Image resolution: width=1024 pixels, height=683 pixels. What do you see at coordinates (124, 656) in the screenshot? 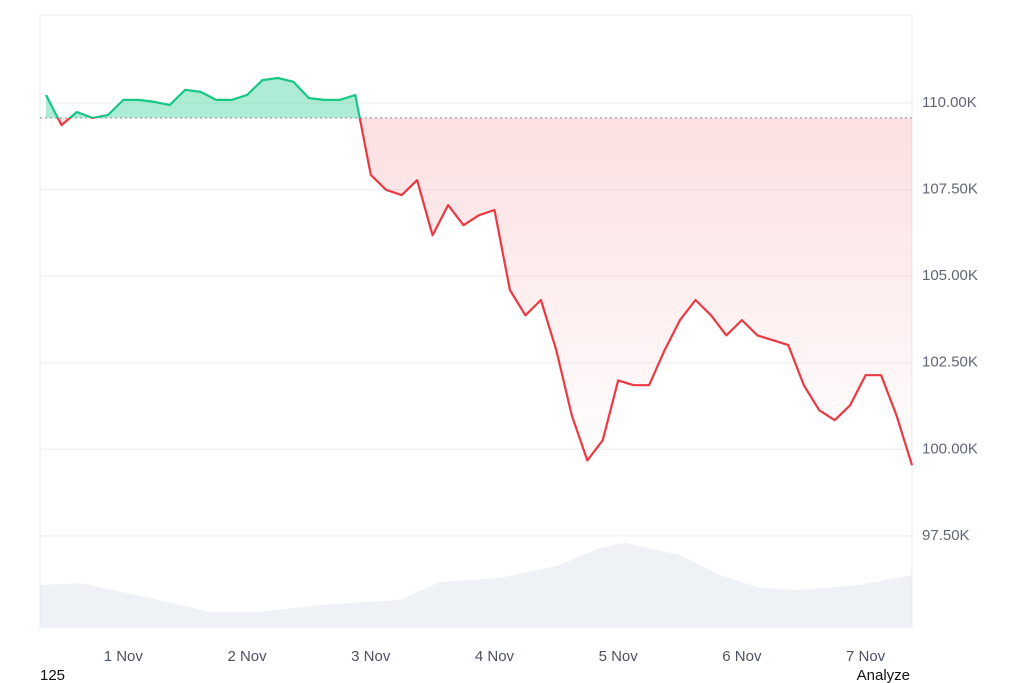
I see `x-tick-label: 1 Nov` at bounding box center [124, 656].